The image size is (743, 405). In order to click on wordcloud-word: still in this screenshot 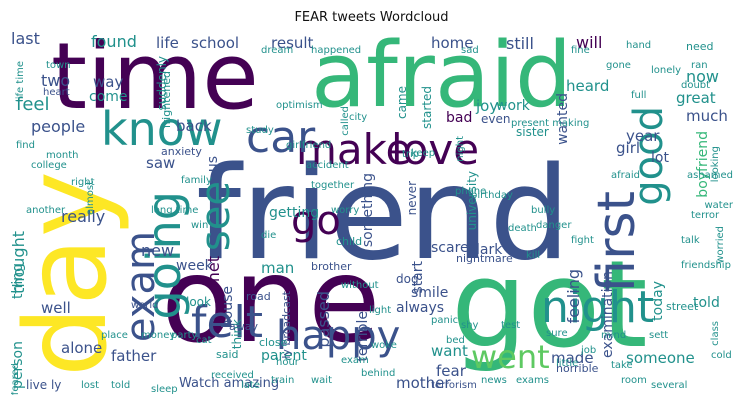, I will do `click(520, 43)`.